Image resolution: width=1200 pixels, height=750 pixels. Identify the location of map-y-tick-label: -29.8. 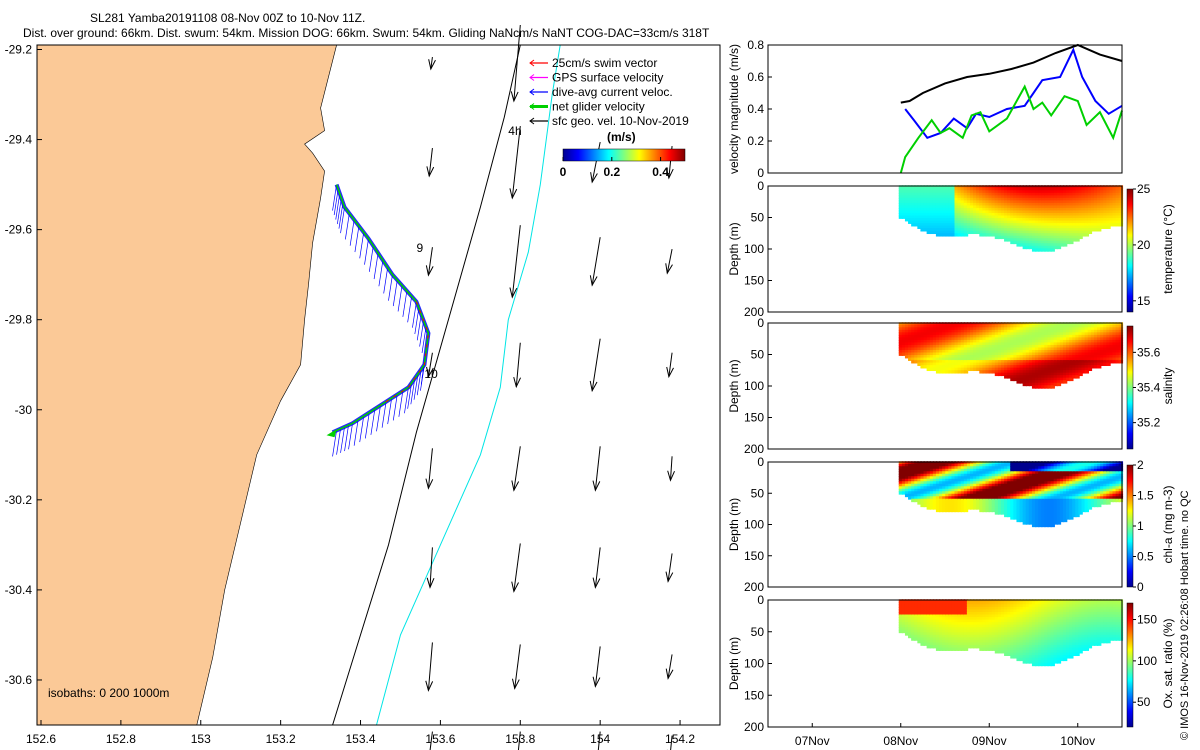
(19, 320).